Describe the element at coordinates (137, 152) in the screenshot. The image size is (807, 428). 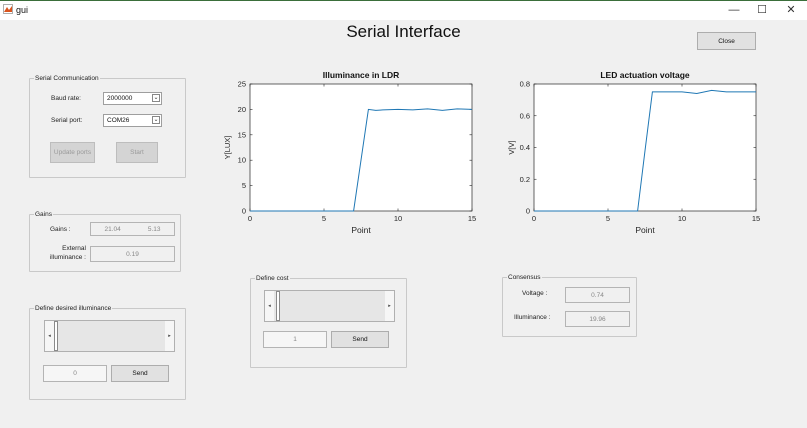
I see `start-button: Start` at that location.